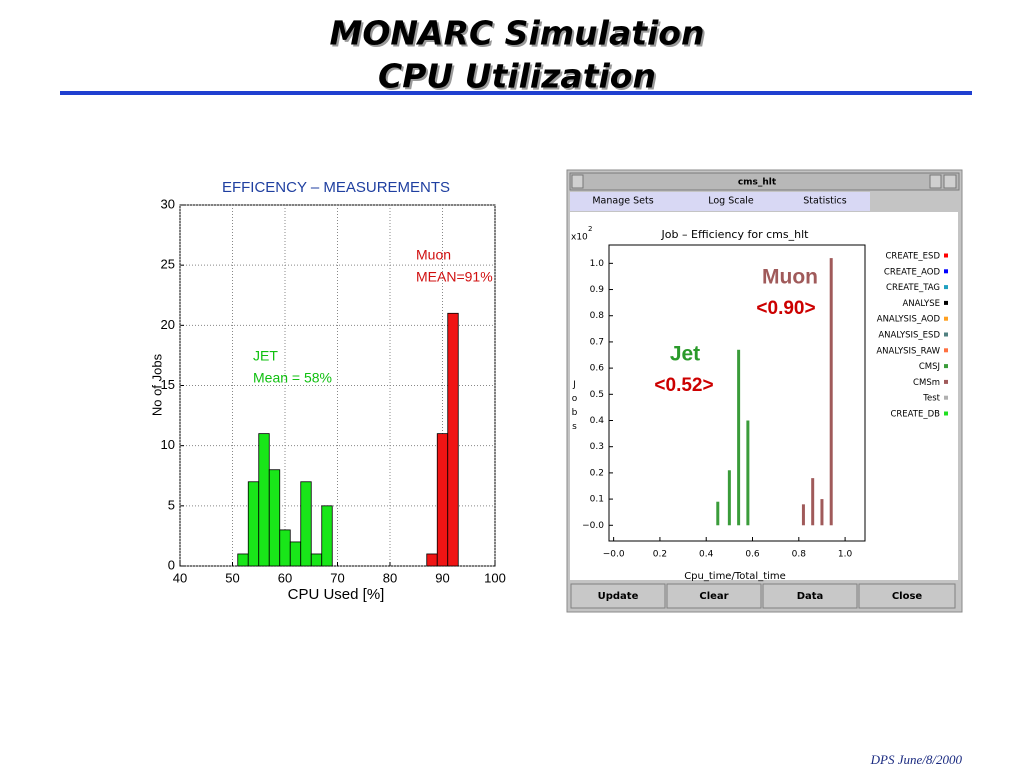  I want to click on x-tick-label: 70, so click(337, 577).